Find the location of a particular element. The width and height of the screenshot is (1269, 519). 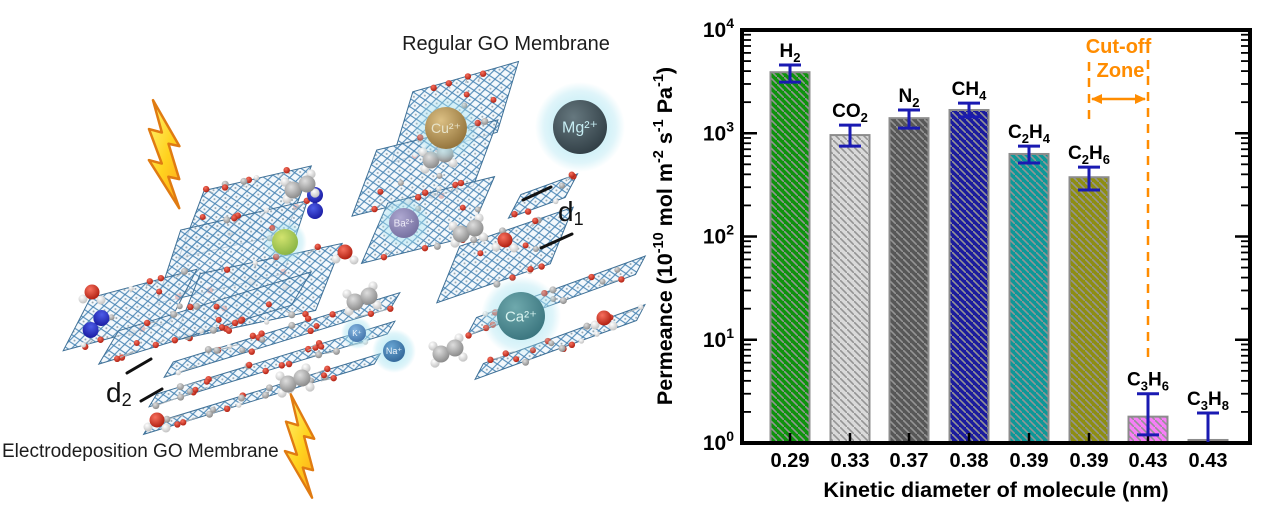

go-sheet-lattice is located at coordinates (205, 318).